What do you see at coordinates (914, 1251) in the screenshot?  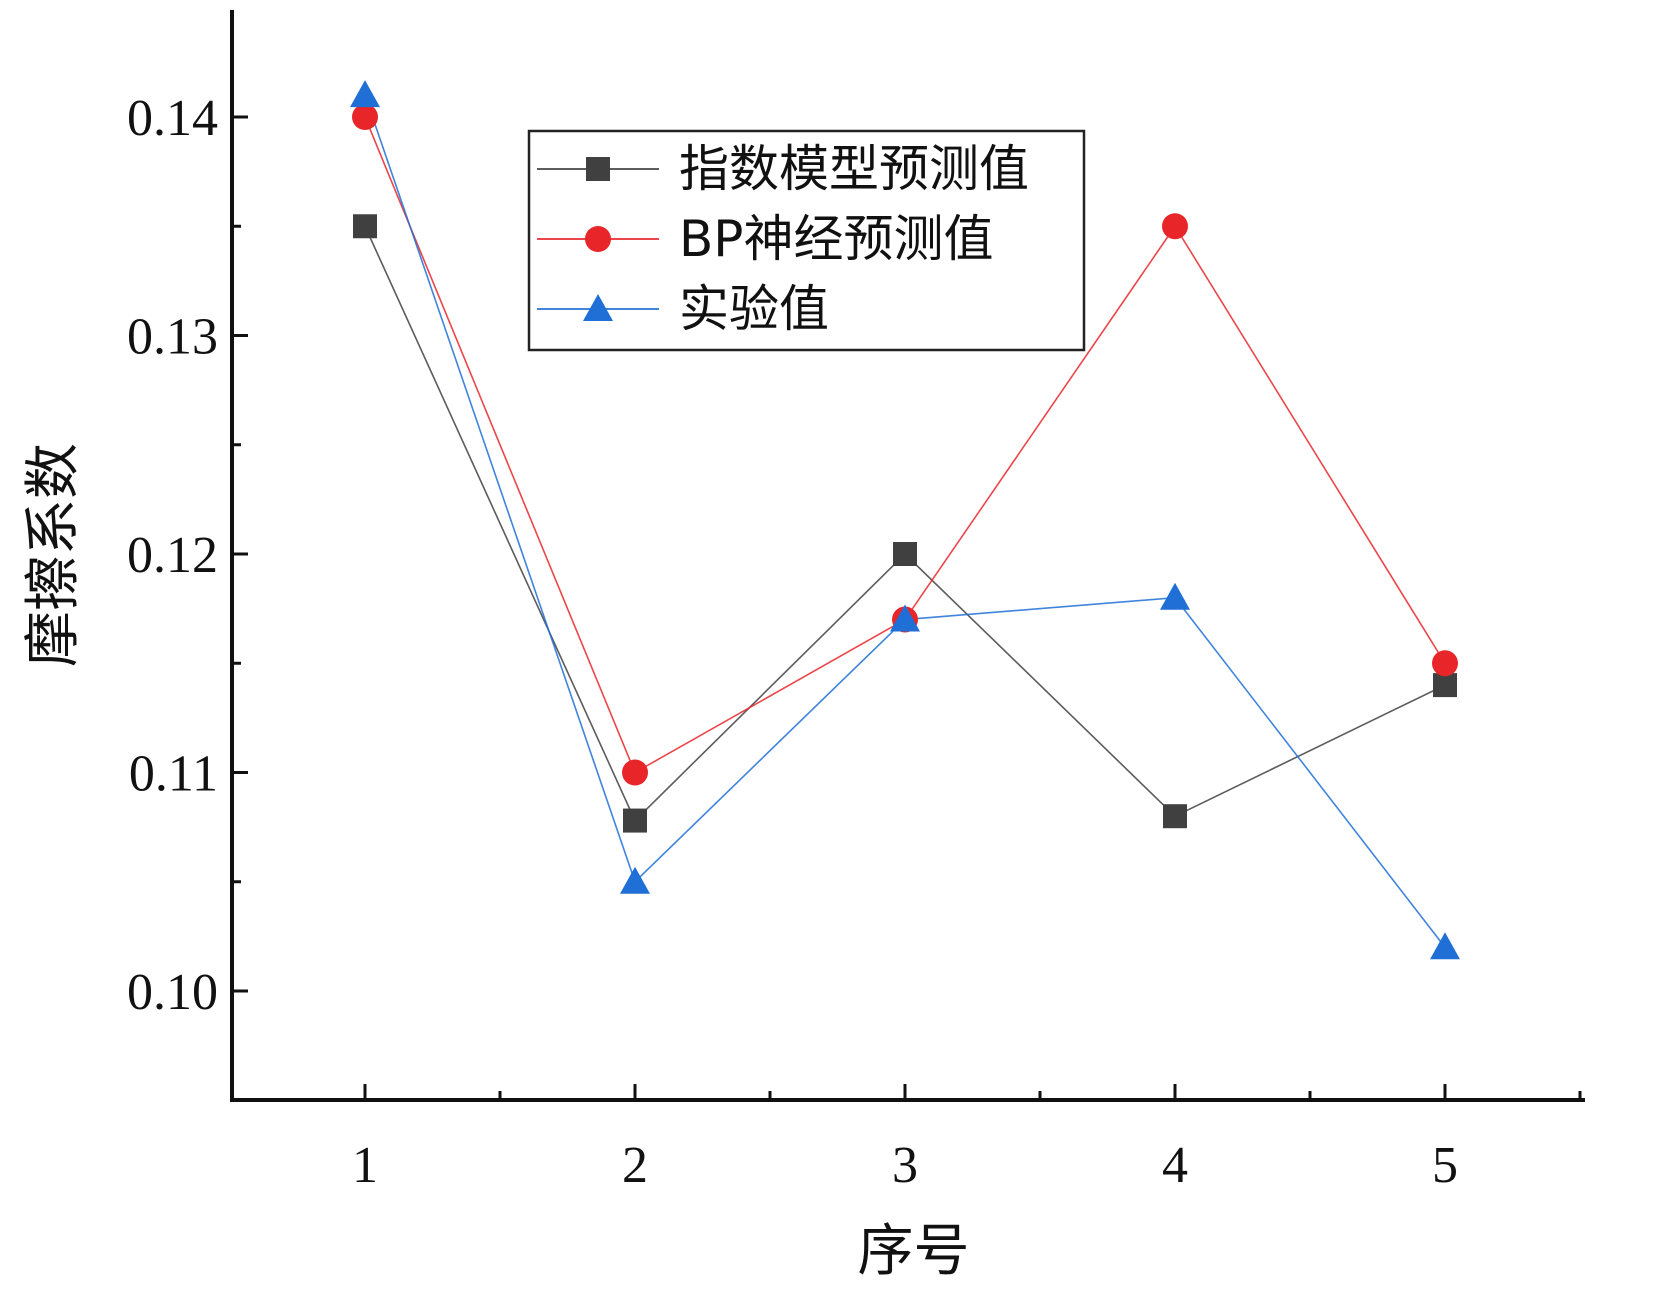 I see `x-axis-title: 序号` at bounding box center [914, 1251].